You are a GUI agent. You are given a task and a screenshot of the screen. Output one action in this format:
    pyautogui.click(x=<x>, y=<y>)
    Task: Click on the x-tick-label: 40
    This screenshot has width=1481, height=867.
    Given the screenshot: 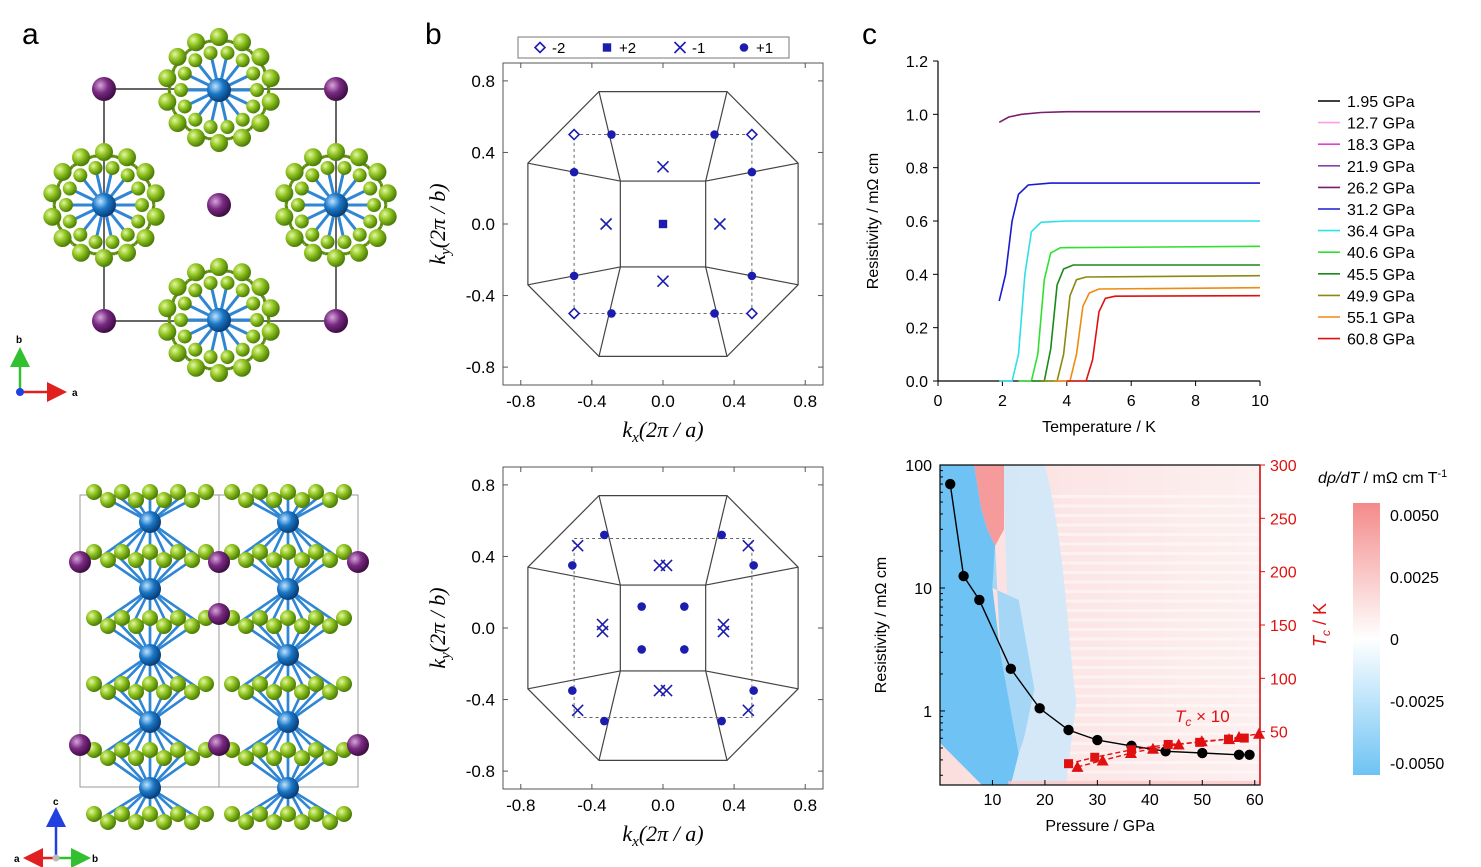 What is the action you would take?
    pyautogui.click(x=1150, y=800)
    